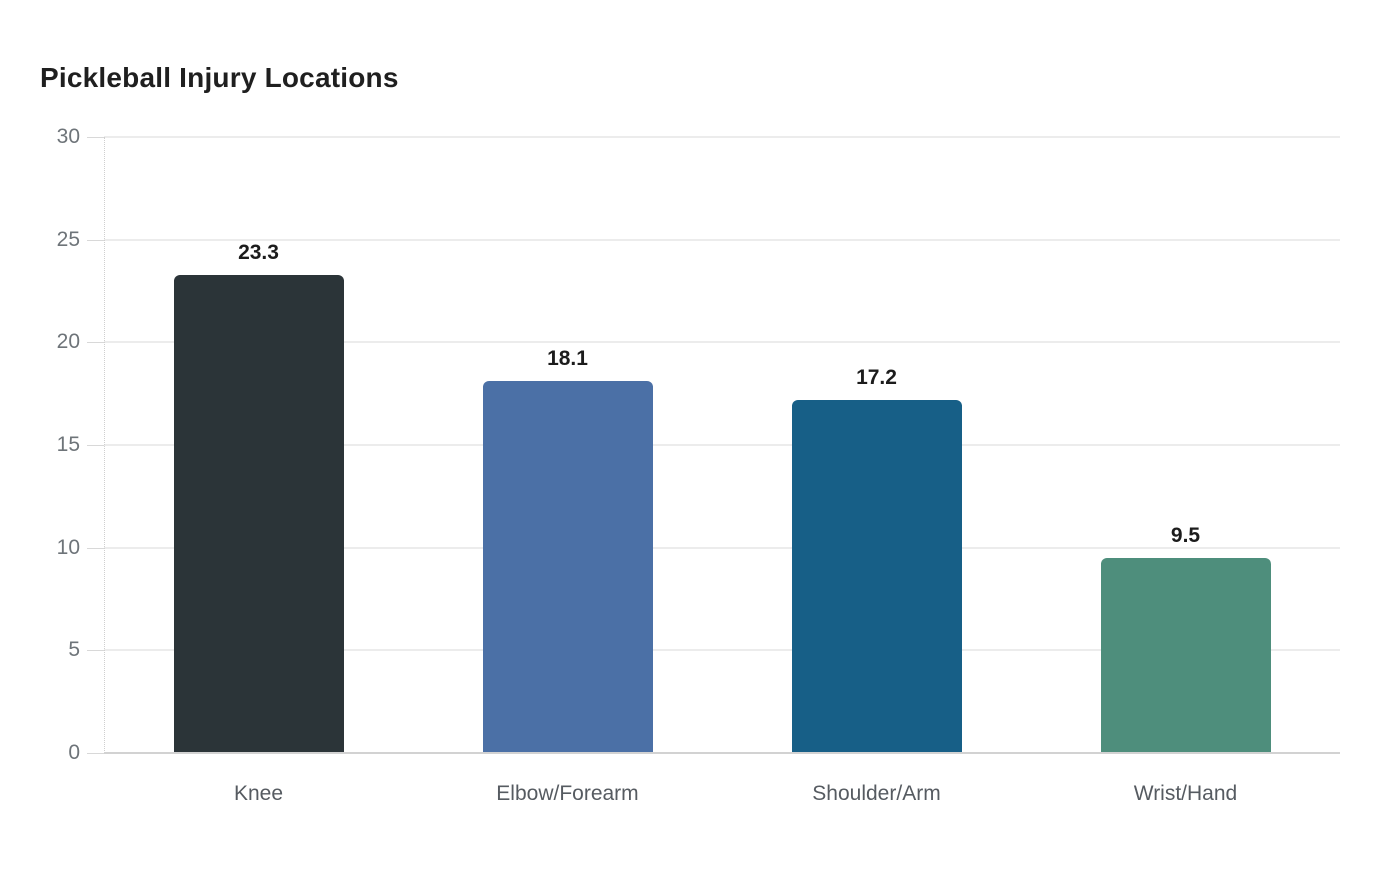  Describe the element at coordinates (876, 793) in the screenshot. I see `x-category-label: Shoulder/Arm` at that location.